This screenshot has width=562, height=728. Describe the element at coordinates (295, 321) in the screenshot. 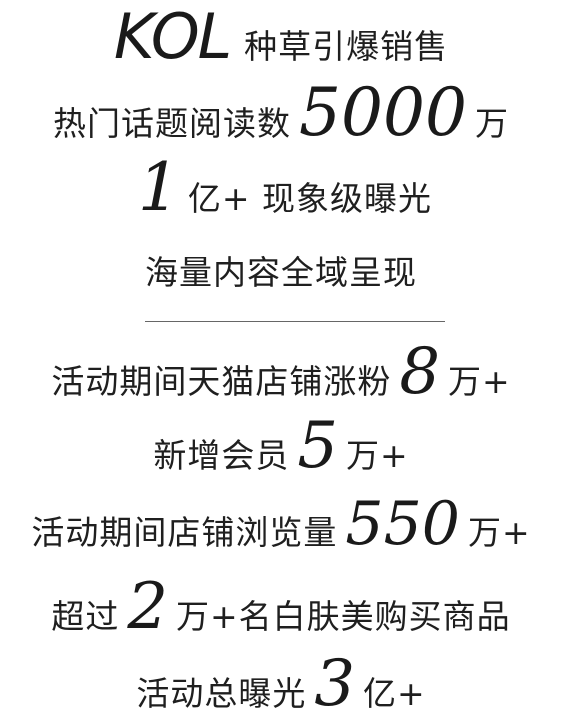

I see `section-divider` at that location.